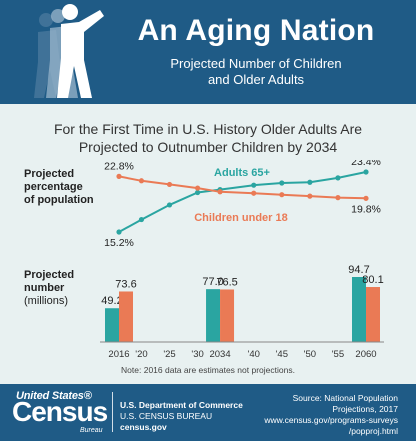 The image size is (416, 441). Describe the element at coordinates (366, 198) in the screenshot. I see `point-children-2060` at that location.